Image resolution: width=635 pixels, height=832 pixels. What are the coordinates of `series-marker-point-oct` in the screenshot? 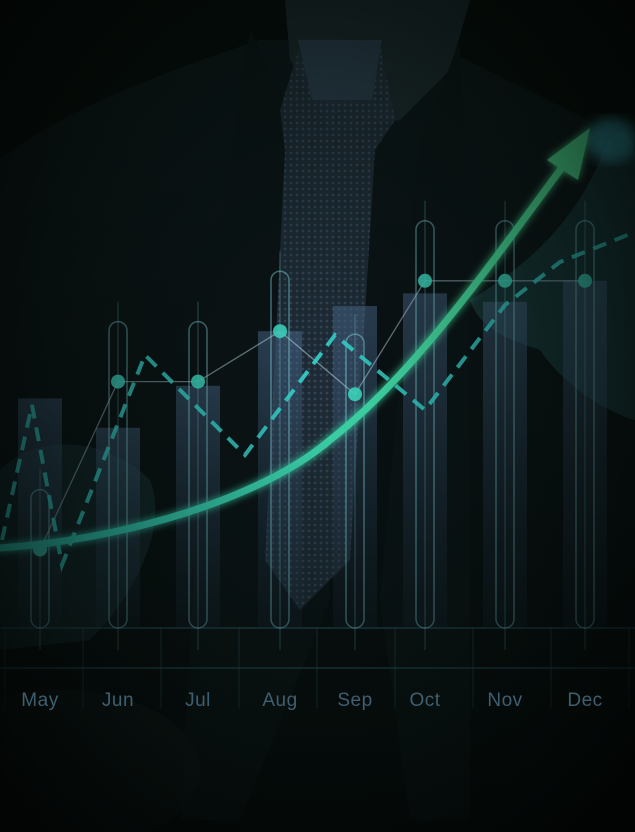 It's located at (425, 280).